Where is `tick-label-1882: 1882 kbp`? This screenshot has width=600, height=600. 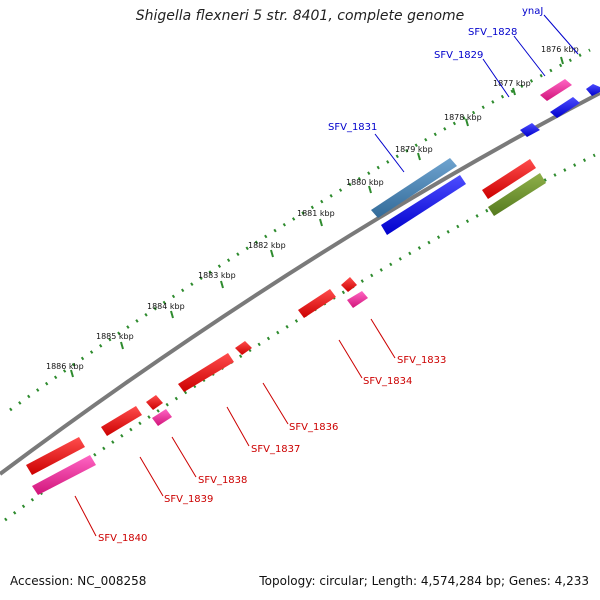 tick-label-1882: 1882 kbp is located at coordinates (267, 245).